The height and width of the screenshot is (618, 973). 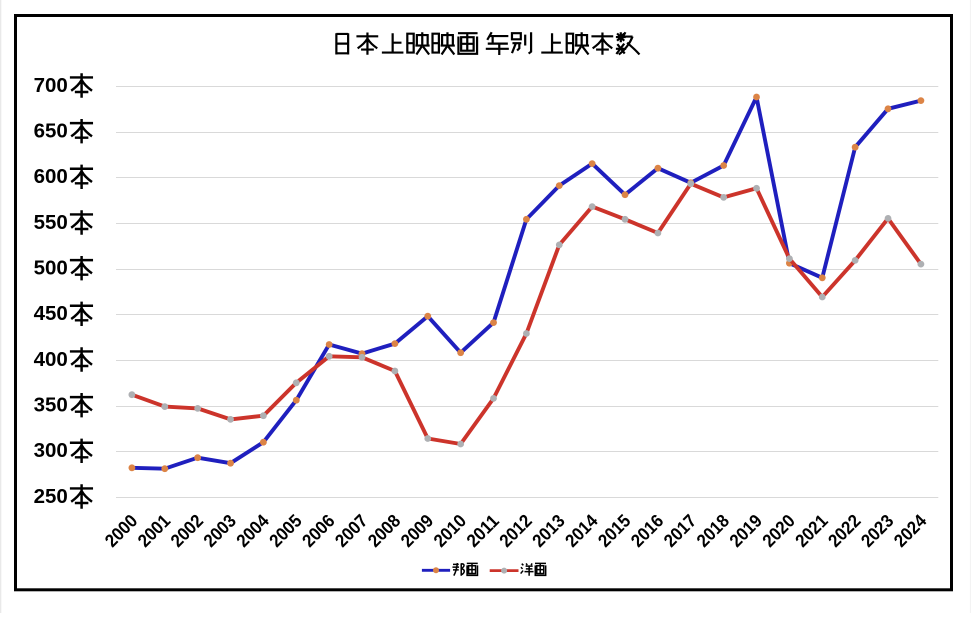 I want to click on svg-text: 600, so click(x=51, y=176).